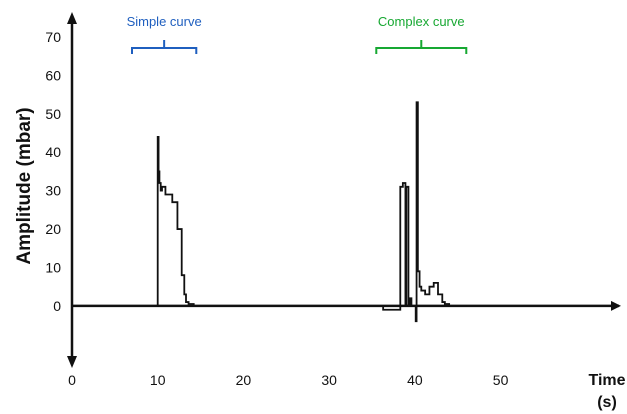 The image size is (627, 414). Describe the element at coordinates (72, 380) in the screenshot. I see `x-tick-label: 0` at that location.